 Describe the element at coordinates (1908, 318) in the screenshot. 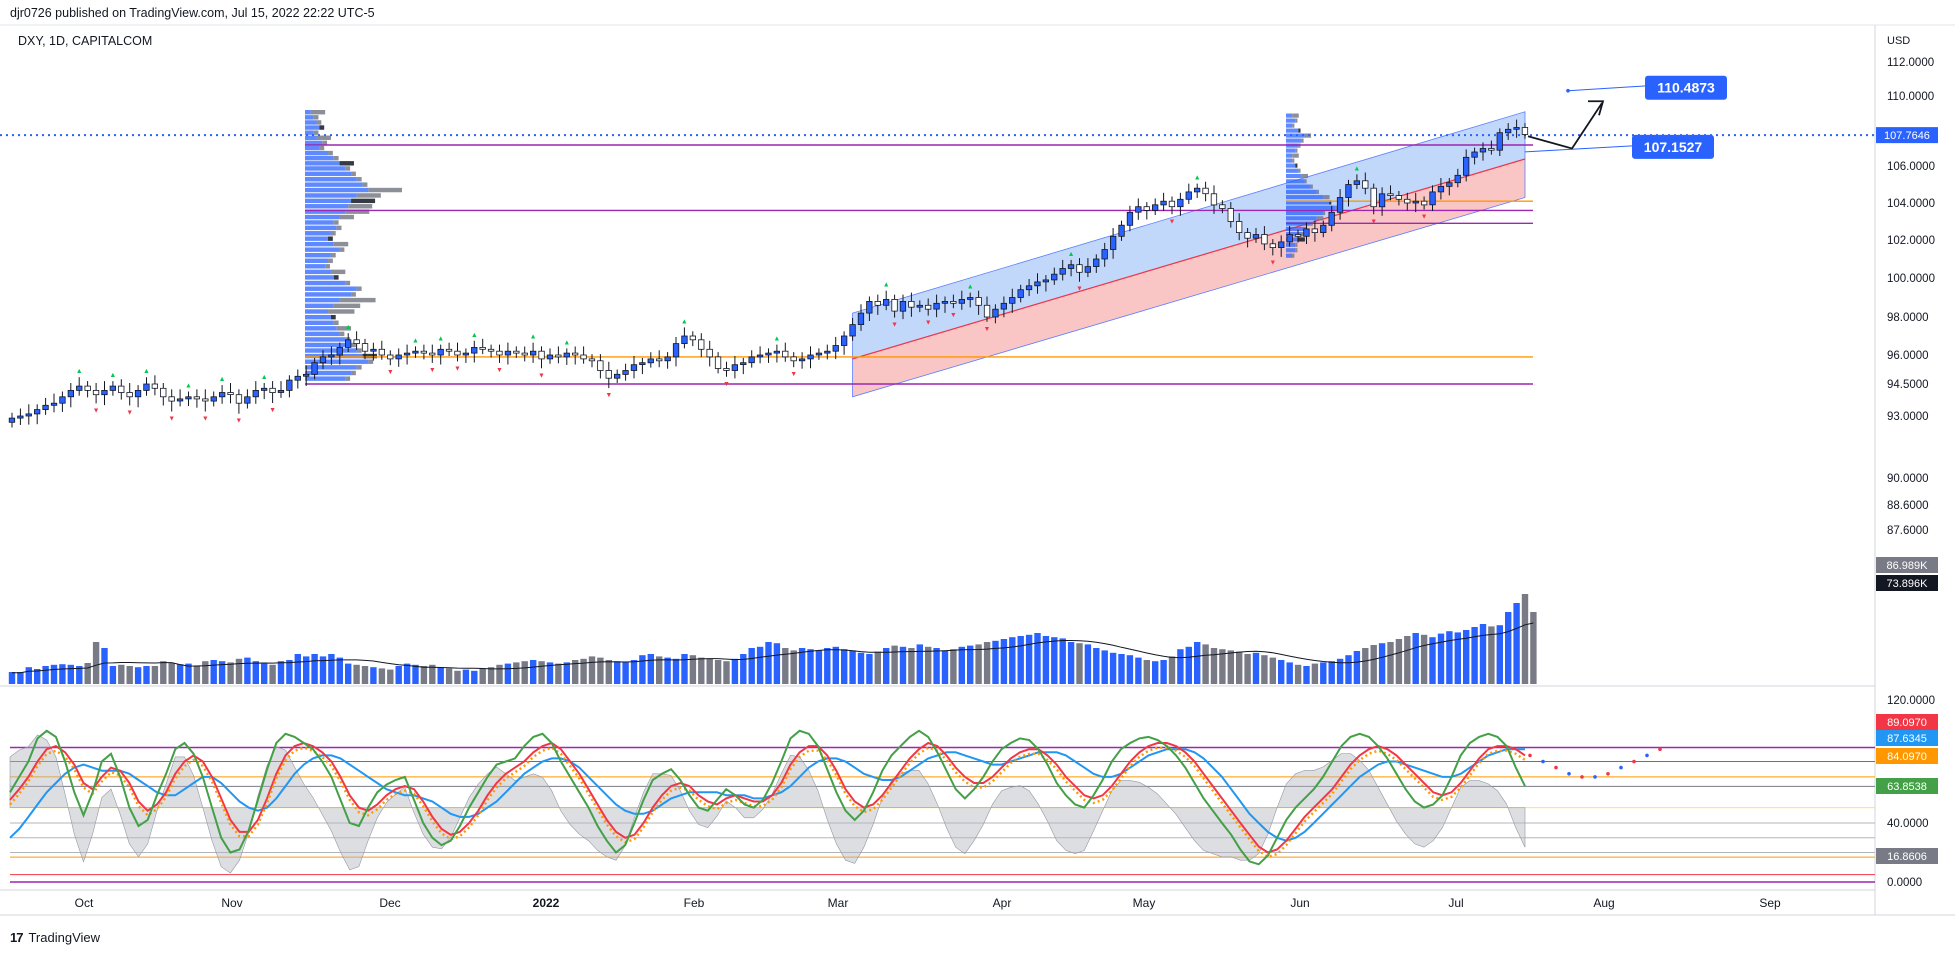

I see `price-tick-label: 98.0000` at that location.